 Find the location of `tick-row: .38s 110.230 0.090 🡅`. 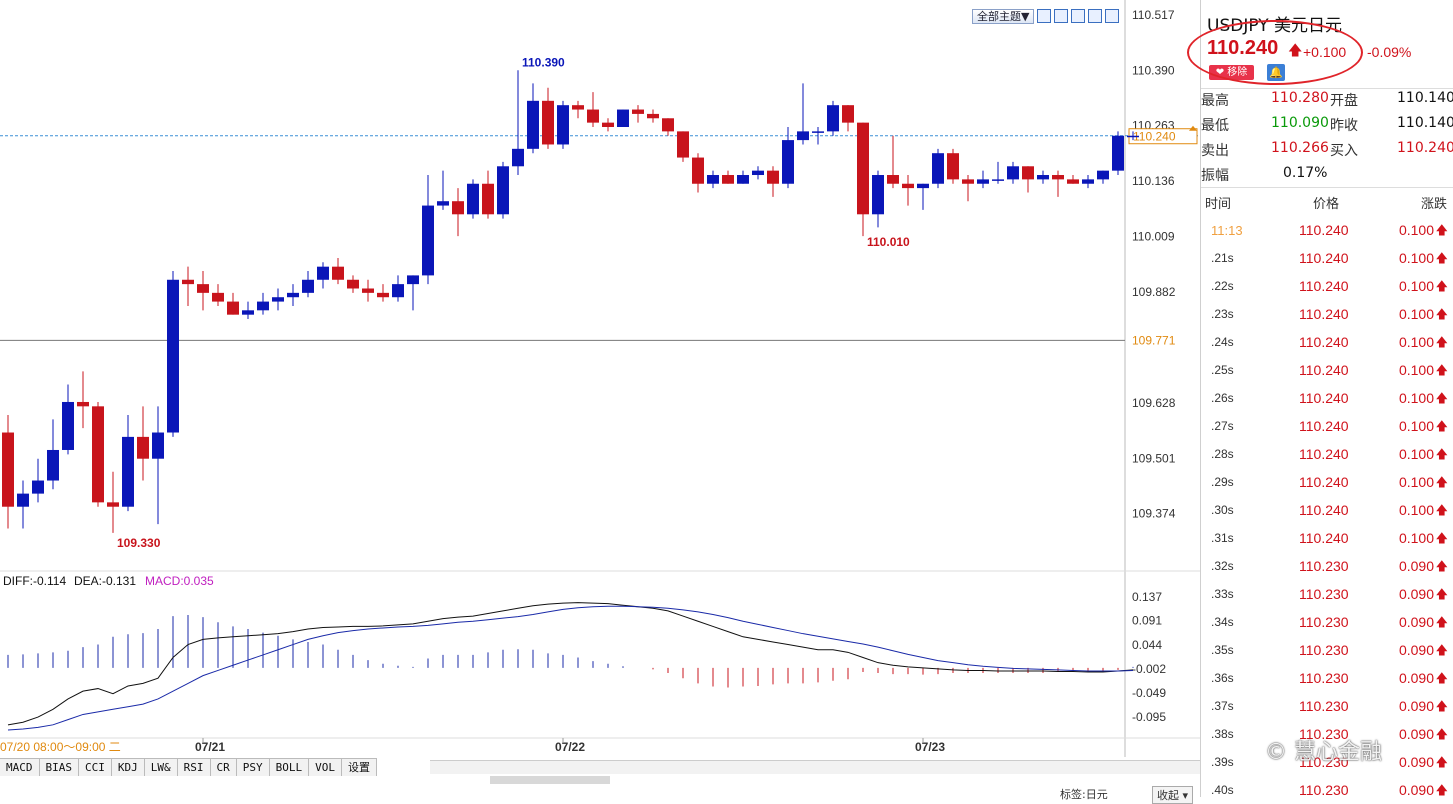

tick-row: .38s 110.230 0.090 🡅 is located at coordinates (1327, 734).